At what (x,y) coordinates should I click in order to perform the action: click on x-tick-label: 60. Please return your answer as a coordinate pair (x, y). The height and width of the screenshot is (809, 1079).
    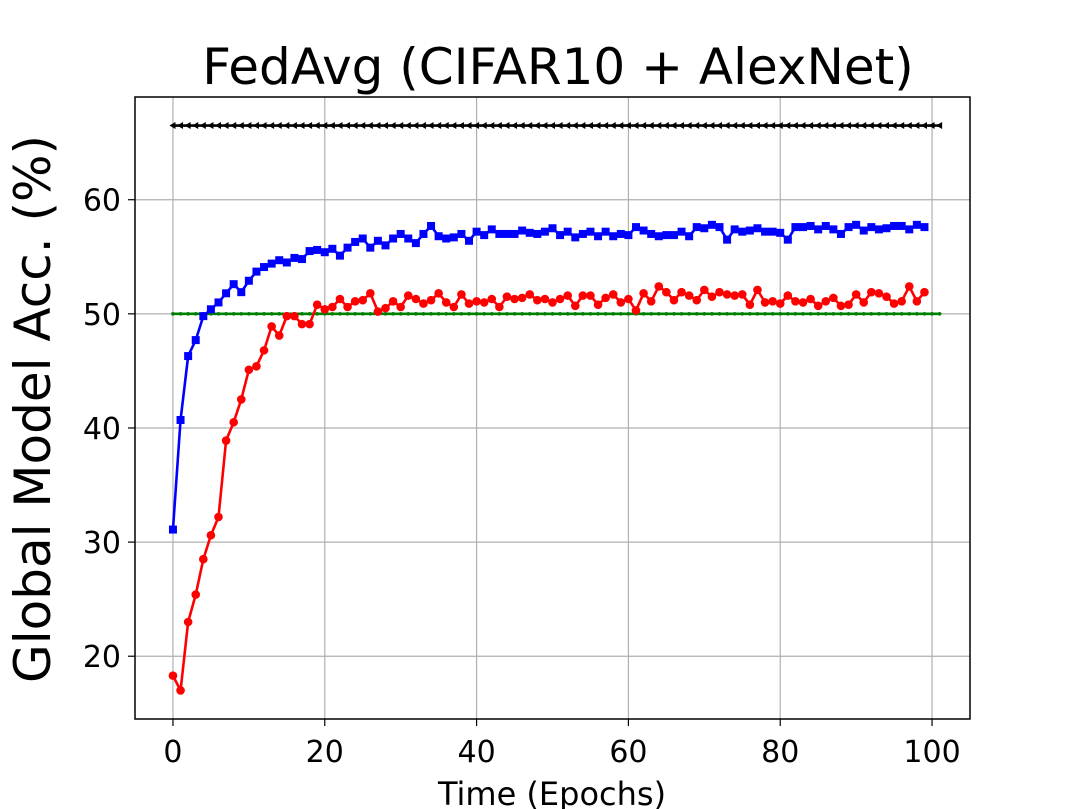
    Looking at the image, I should click on (628, 752).